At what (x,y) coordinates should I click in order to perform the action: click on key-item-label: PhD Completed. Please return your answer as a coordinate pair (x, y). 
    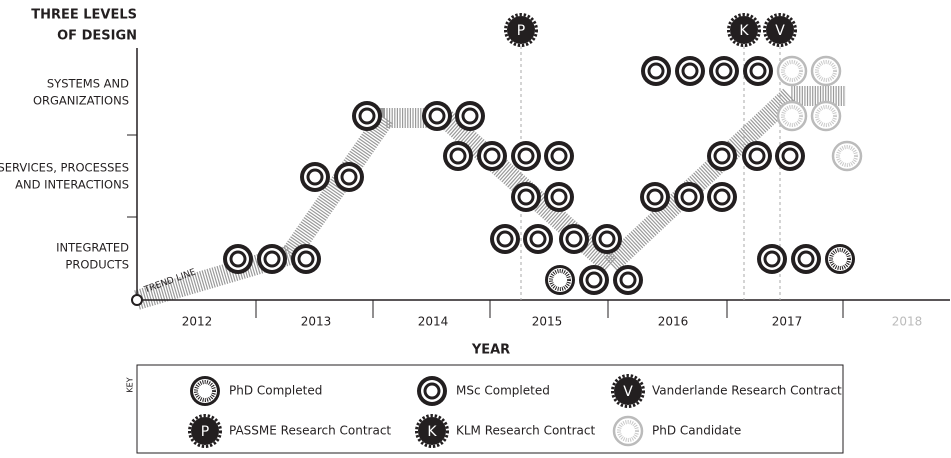
    Looking at the image, I should click on (275, 391).